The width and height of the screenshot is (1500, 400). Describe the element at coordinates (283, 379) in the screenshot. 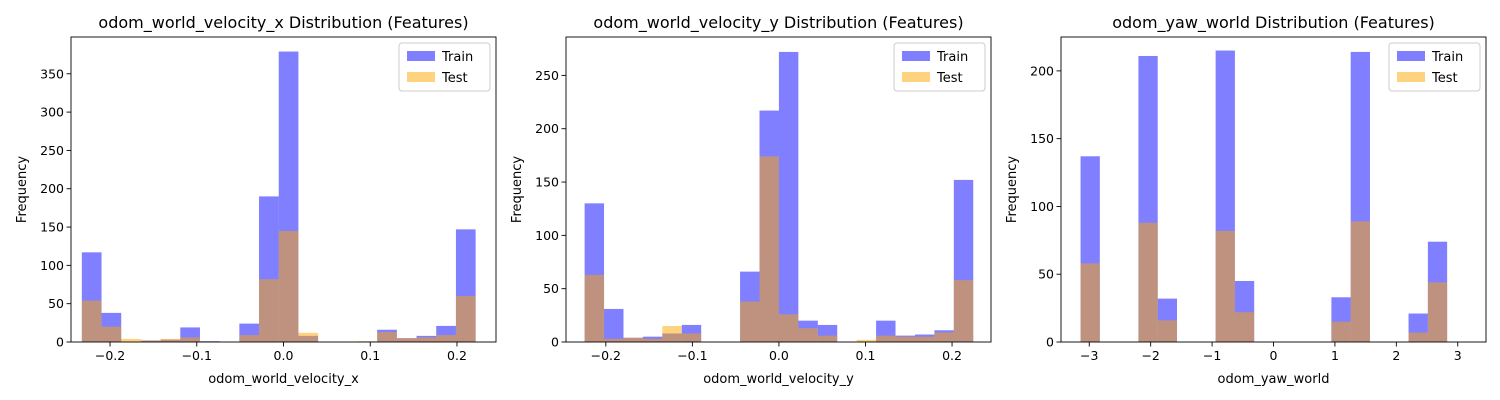

I see `x-axis-label: odom_world_velocity_x` at that location.